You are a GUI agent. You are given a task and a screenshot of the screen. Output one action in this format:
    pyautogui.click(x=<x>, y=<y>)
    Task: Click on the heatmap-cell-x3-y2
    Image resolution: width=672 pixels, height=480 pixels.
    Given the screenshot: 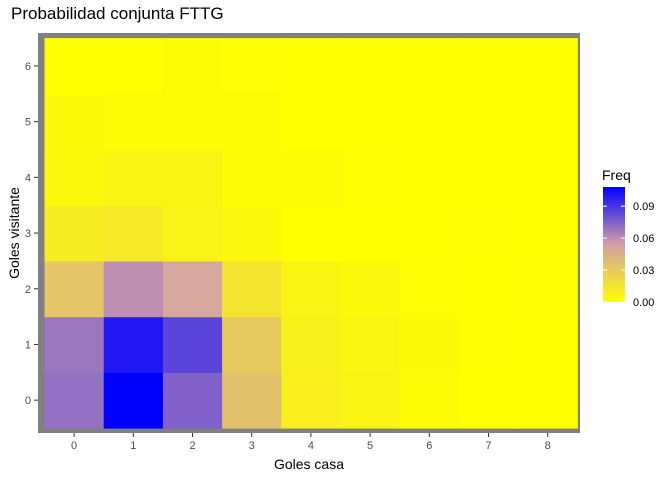 What is the action you would take?
    pyautogui.click(x=252, y=289)
    